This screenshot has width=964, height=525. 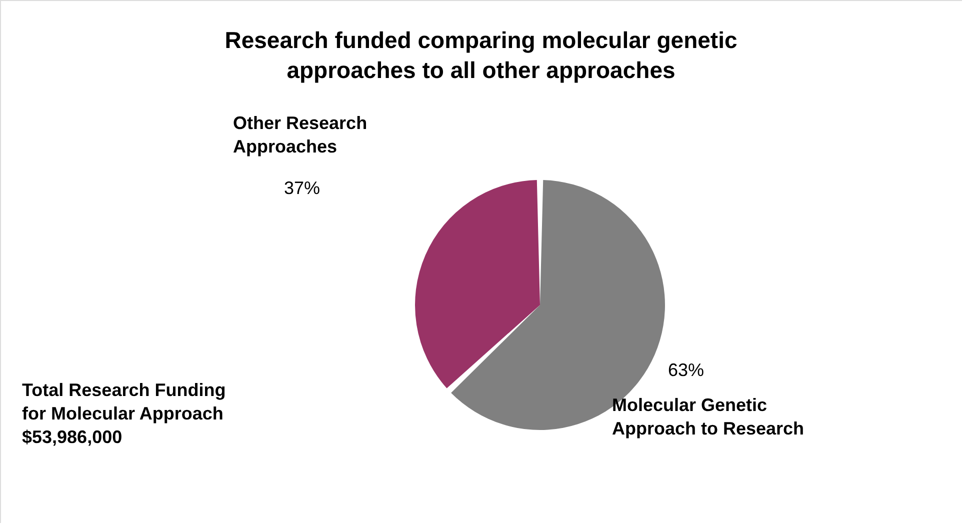 What do you see at coordinates (300, 134) in the screenshot?
I see `slice-label: Other Research Approaches` at bounding box center [300, 134].